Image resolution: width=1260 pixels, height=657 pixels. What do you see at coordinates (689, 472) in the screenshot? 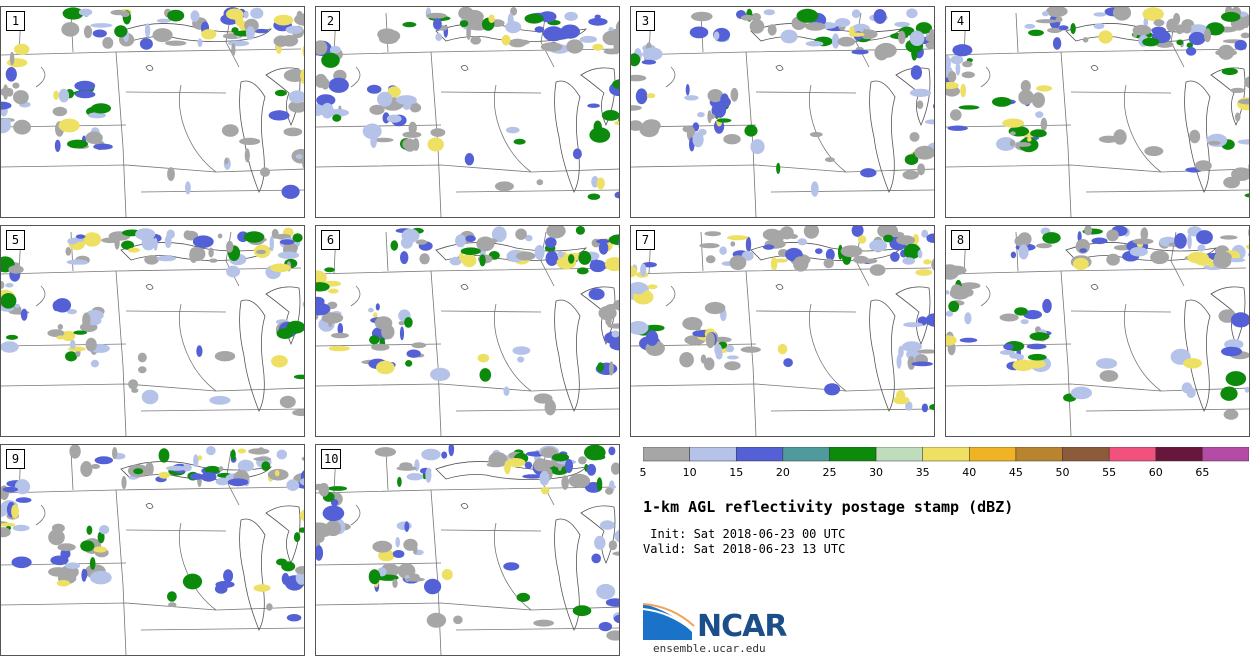
I see `colorbar-tick-label: 10` at bounding box center [689, 472].